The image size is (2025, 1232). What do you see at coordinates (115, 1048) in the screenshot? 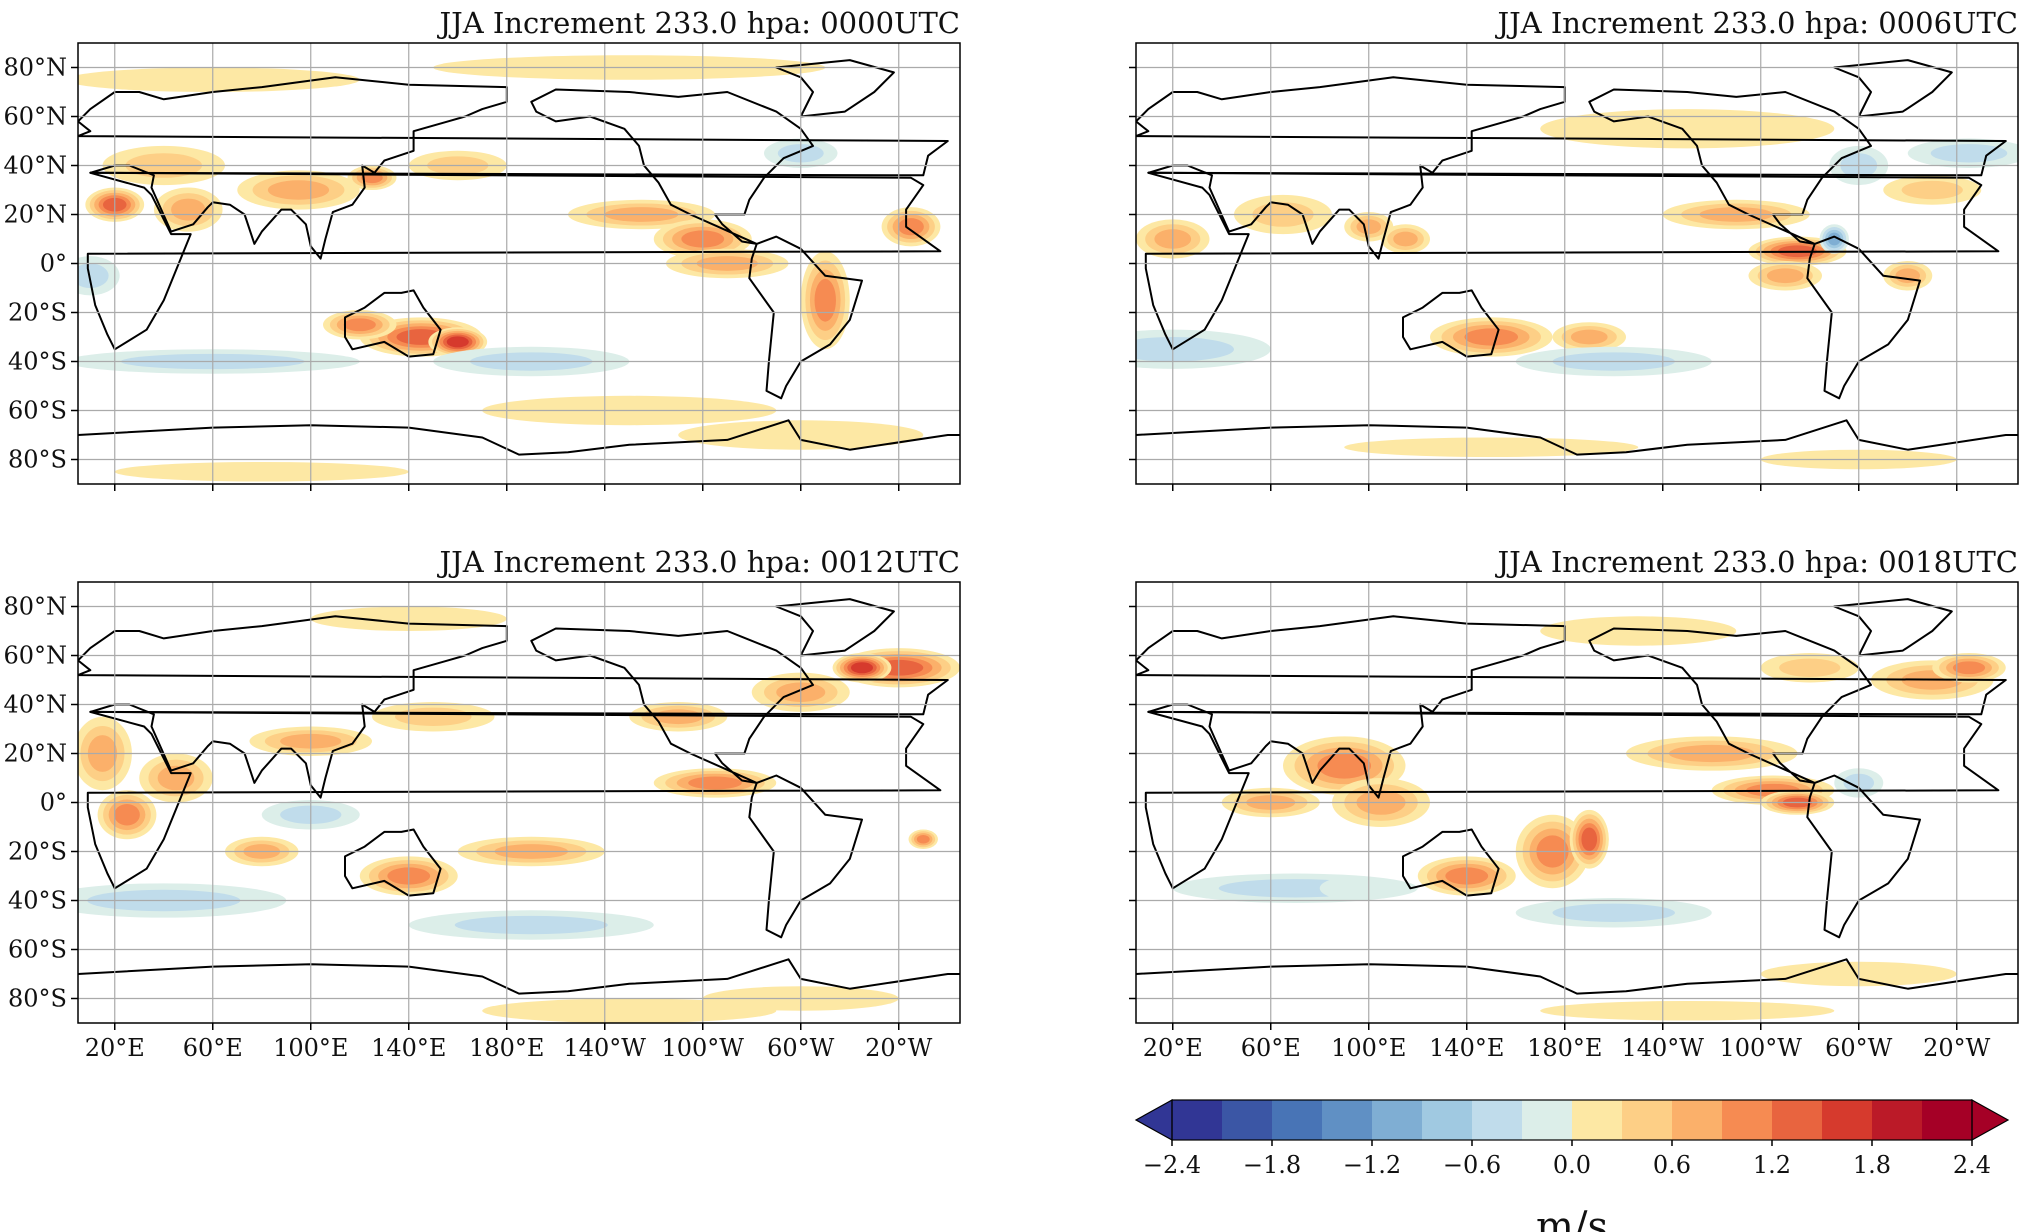
I see `lon-tick-label: 20°E` at bounding box center [115, 1048].